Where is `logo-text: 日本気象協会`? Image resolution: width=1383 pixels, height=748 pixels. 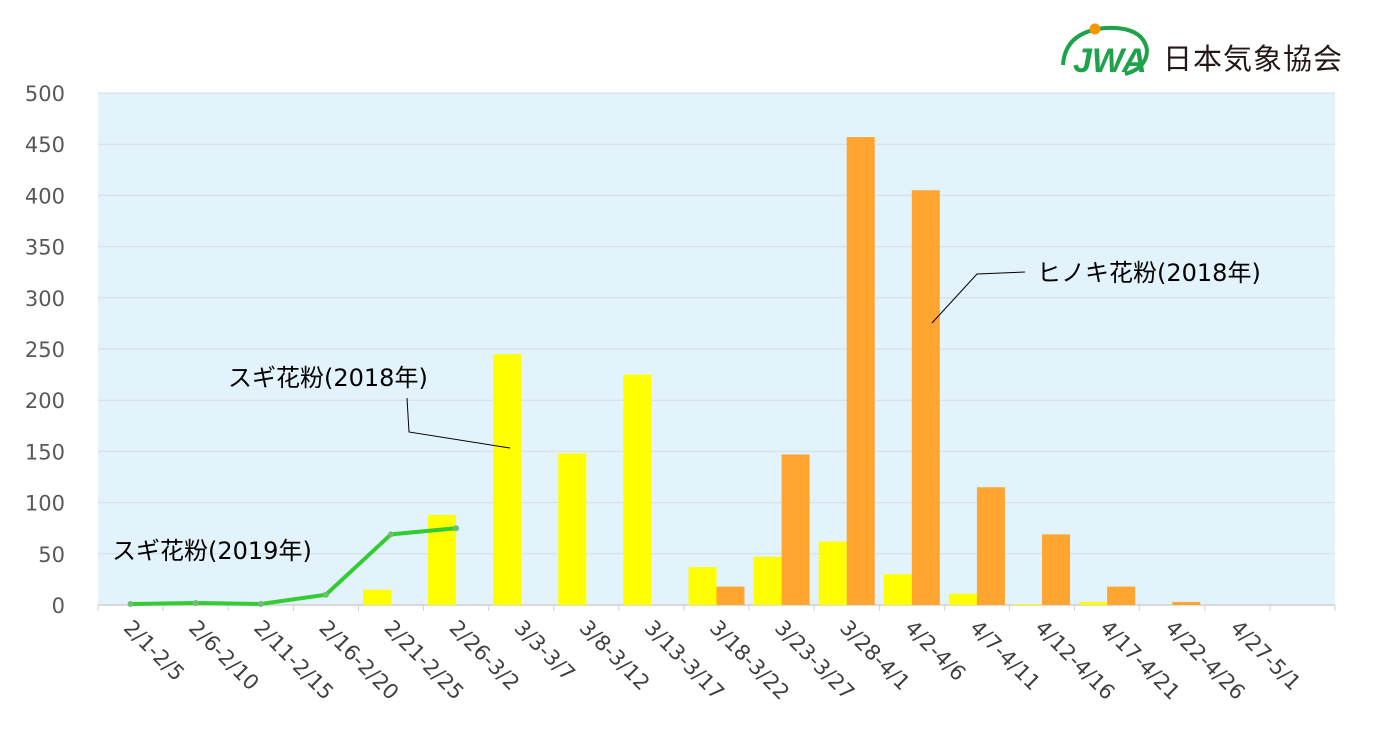
logo-text: 日本気象協会 is located at coordinates (1253, 59).